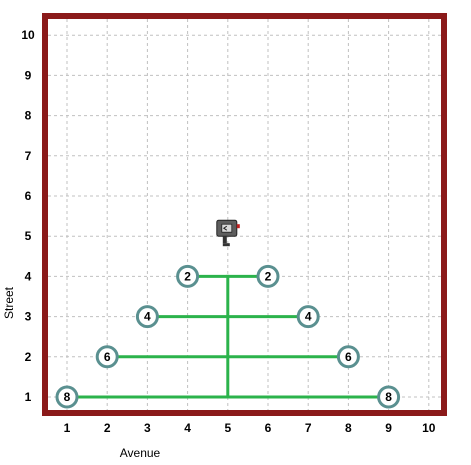 Image resolution: width=471 pixels, height=465 pixels. Describe the element at coordinates (224, 240) in the screenshot. I see `robot-leg` at that location.